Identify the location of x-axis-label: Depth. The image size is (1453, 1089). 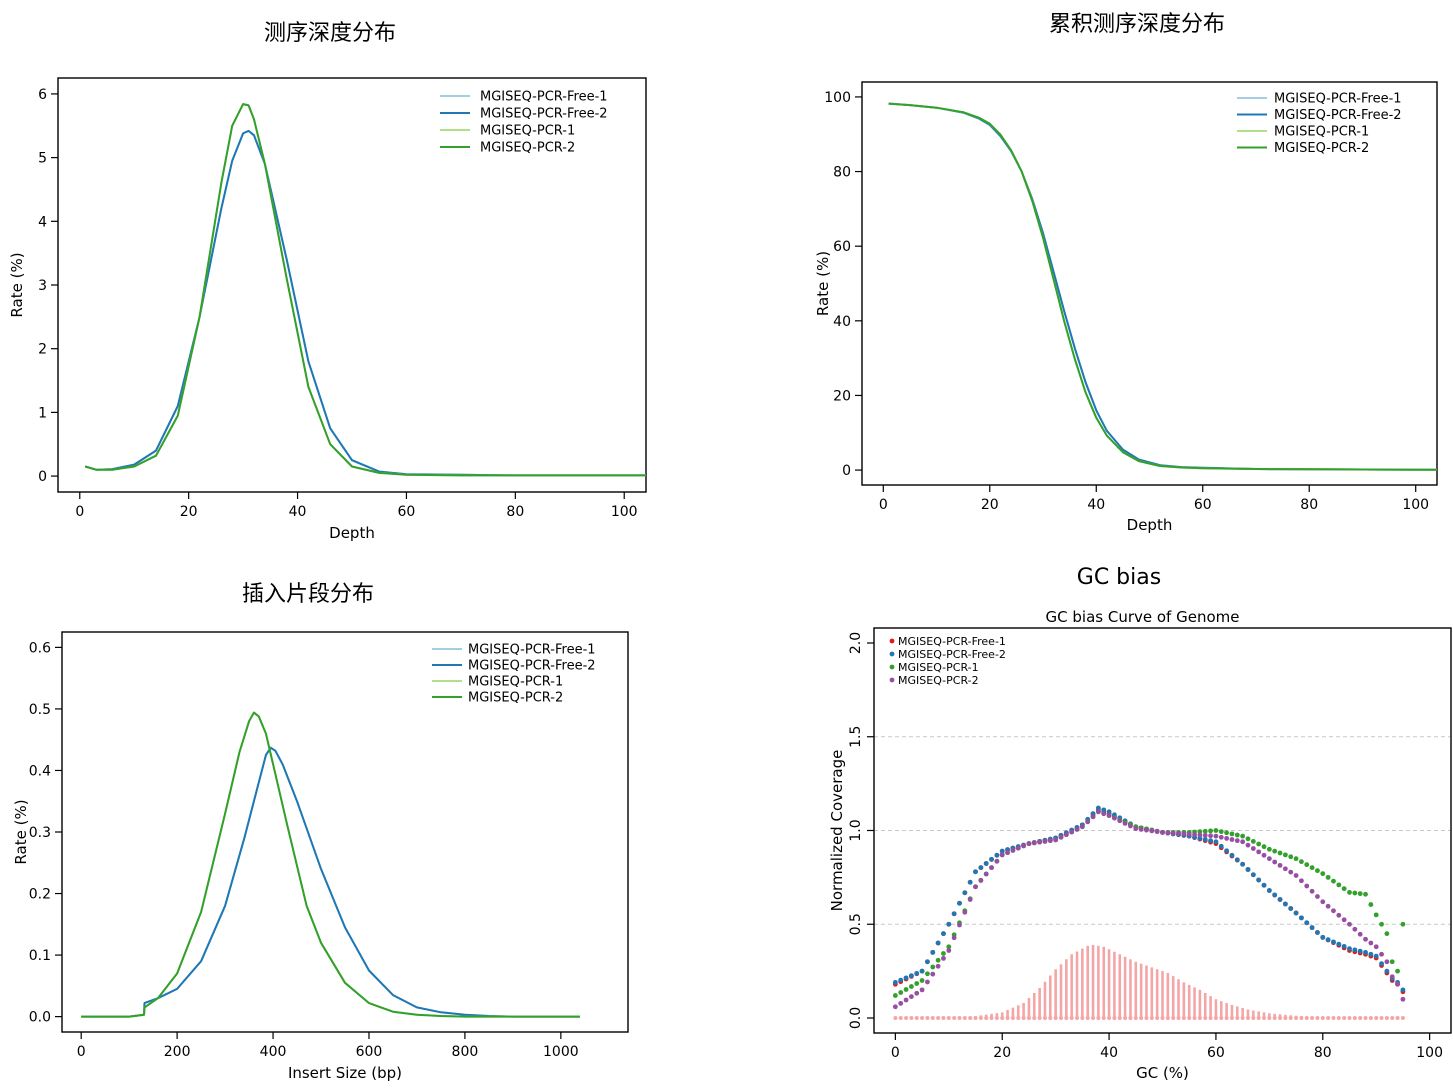
(352, 533).